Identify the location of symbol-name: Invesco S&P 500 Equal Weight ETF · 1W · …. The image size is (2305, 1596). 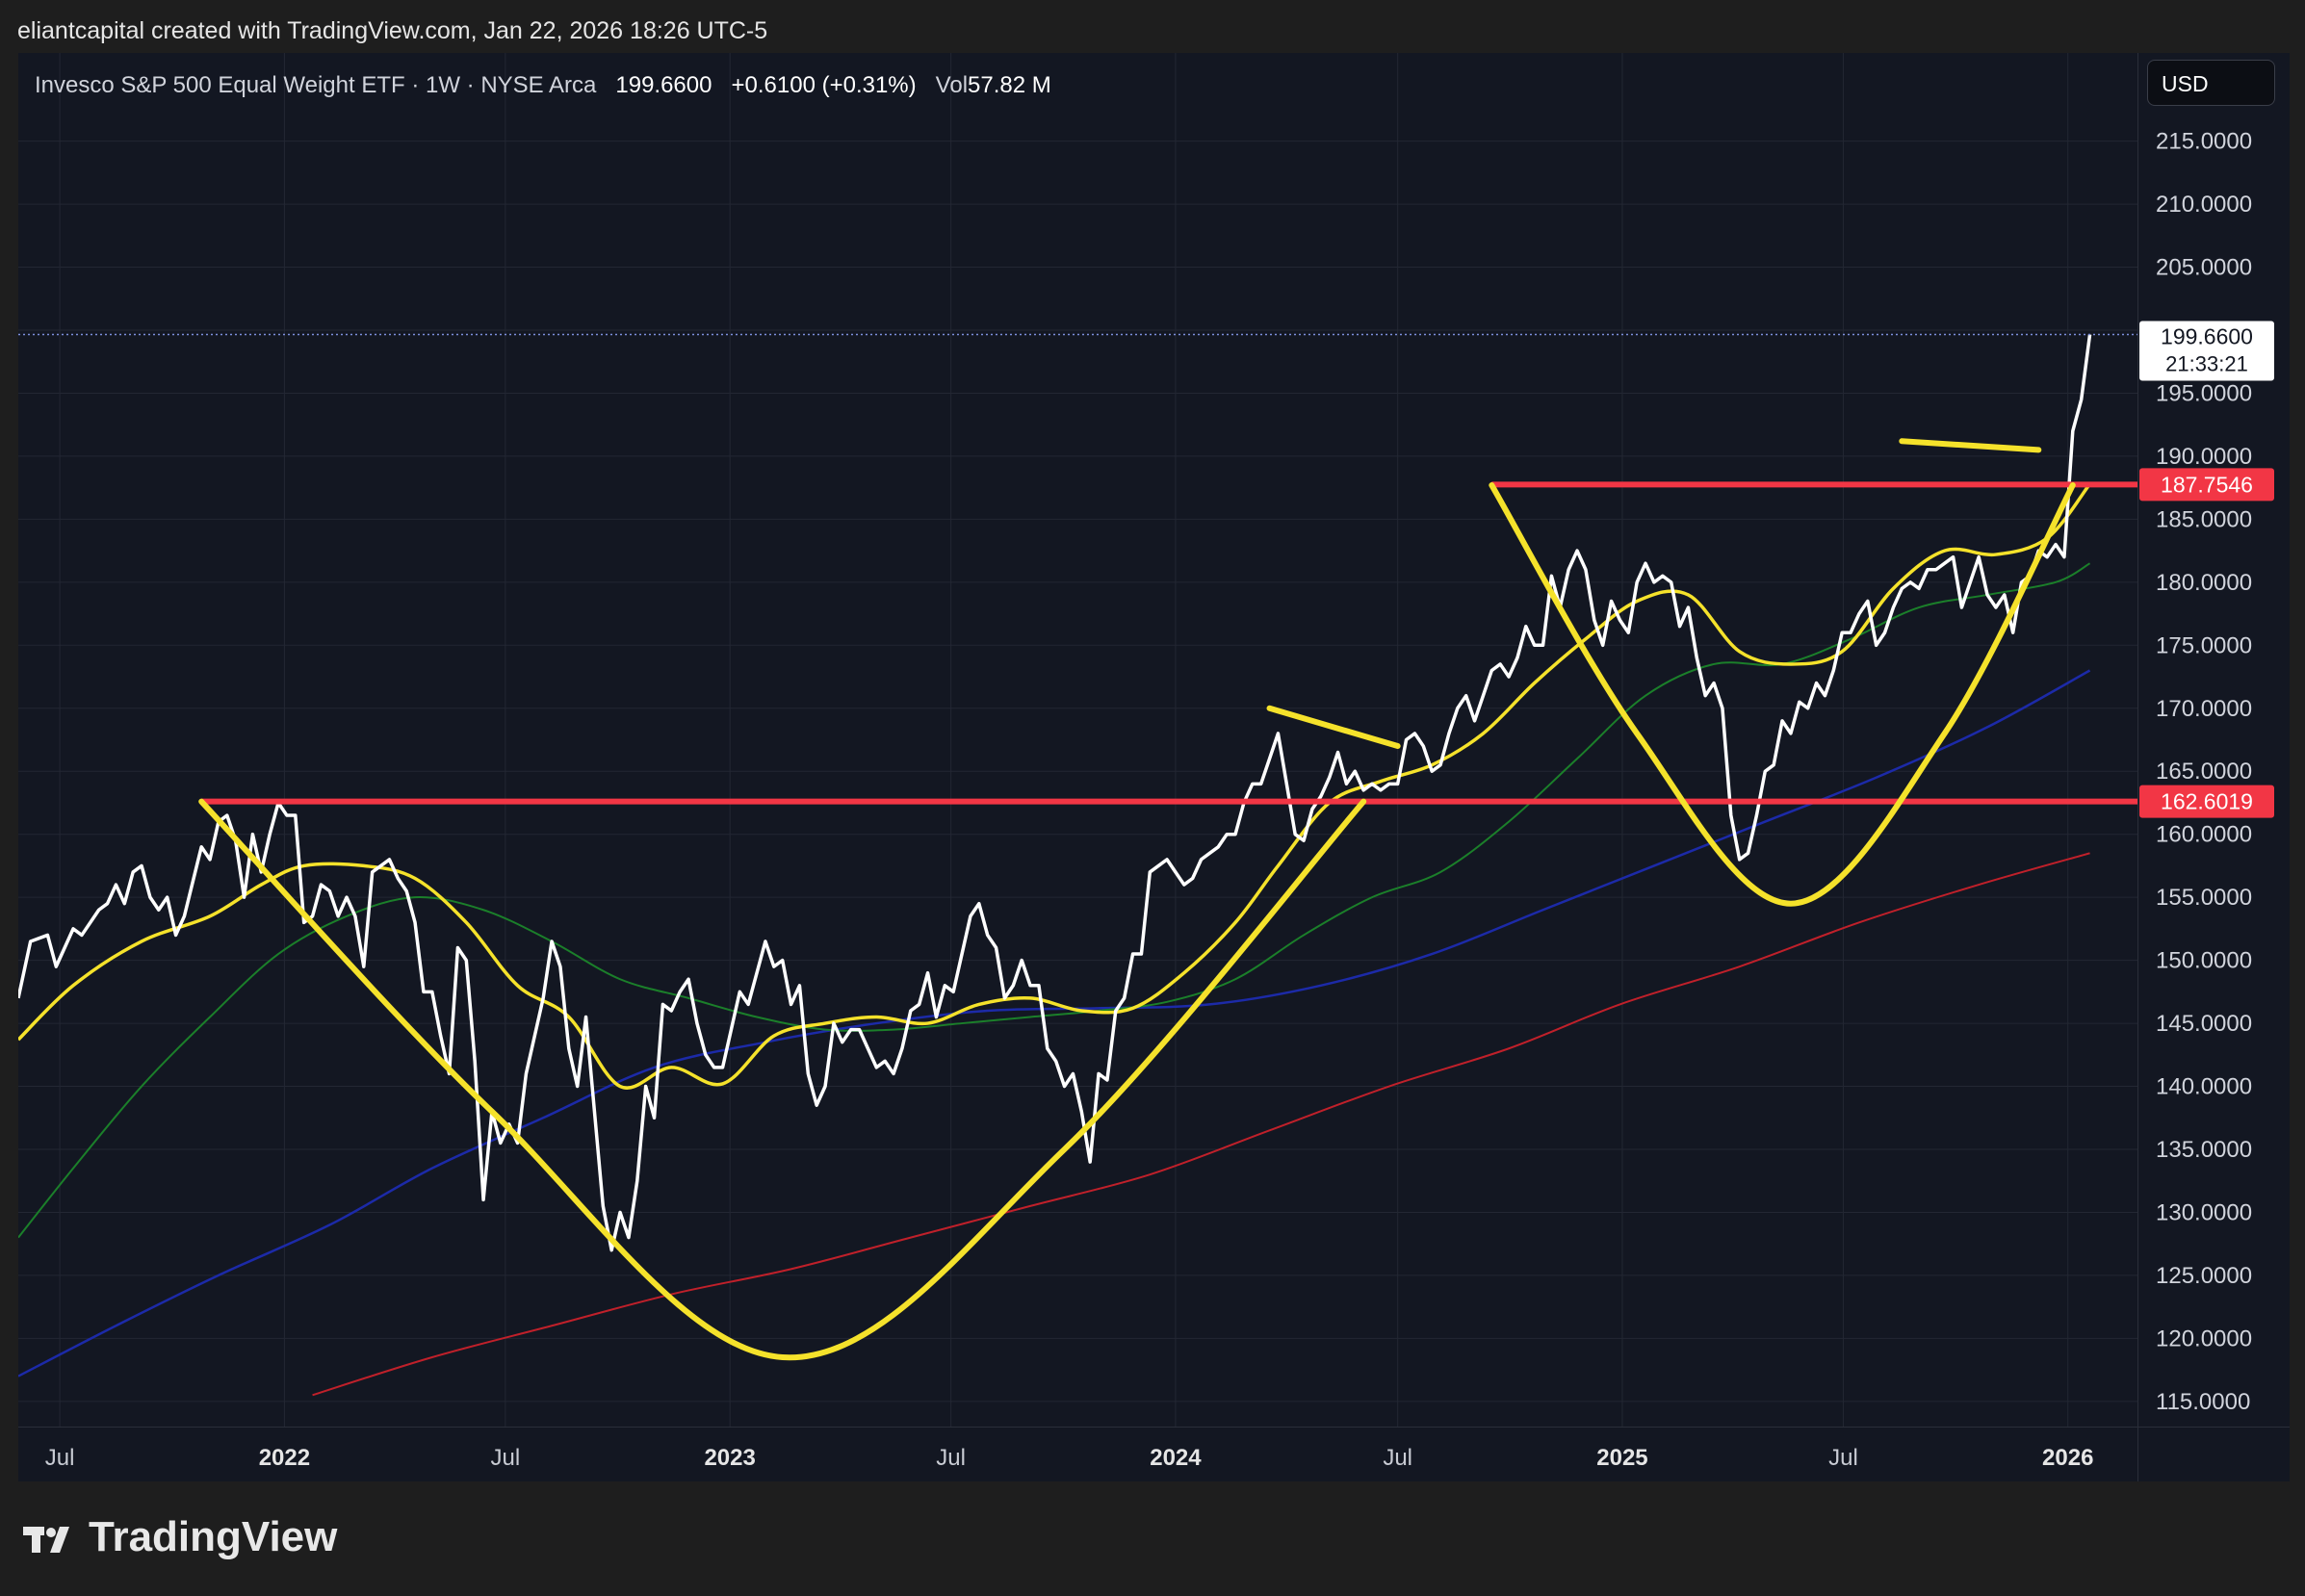
(316, 85).